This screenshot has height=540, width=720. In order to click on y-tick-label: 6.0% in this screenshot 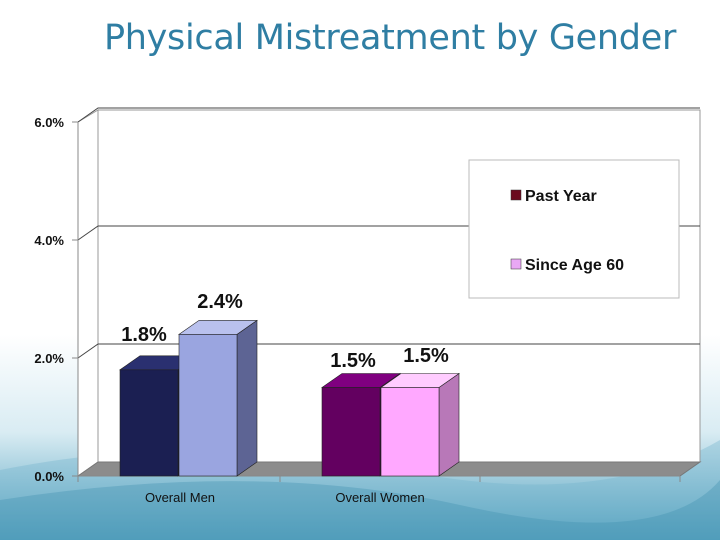, I will do `click(49, 122)`.